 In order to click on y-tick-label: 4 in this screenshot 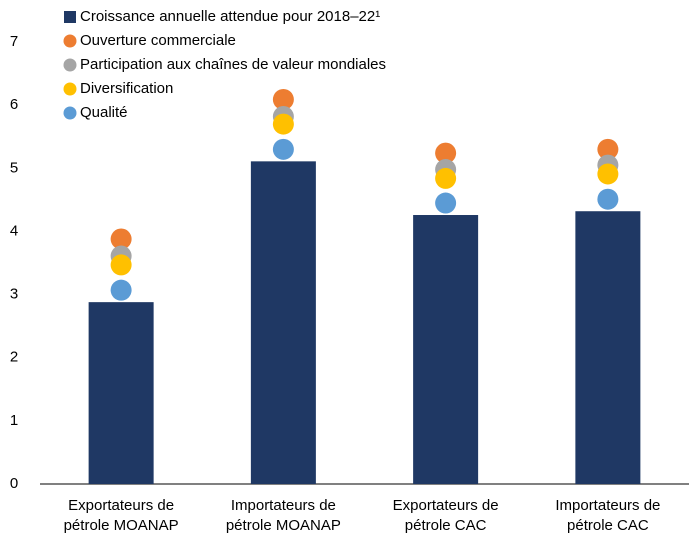, I will do `click(14, 230)`.